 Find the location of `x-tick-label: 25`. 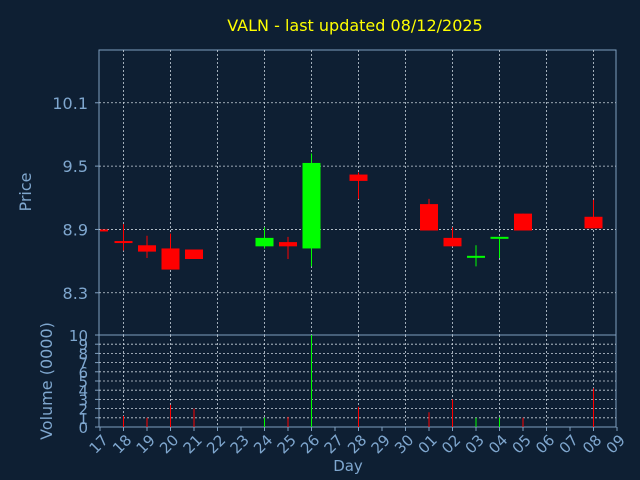

x-tick-label: 25 is located at coordinates (287, 444).